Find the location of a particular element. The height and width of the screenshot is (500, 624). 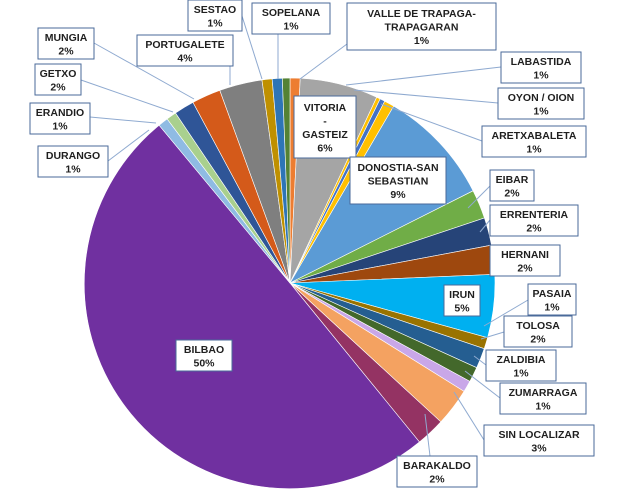

label-name: LABASTIDA is located at coordinates (541, 62).